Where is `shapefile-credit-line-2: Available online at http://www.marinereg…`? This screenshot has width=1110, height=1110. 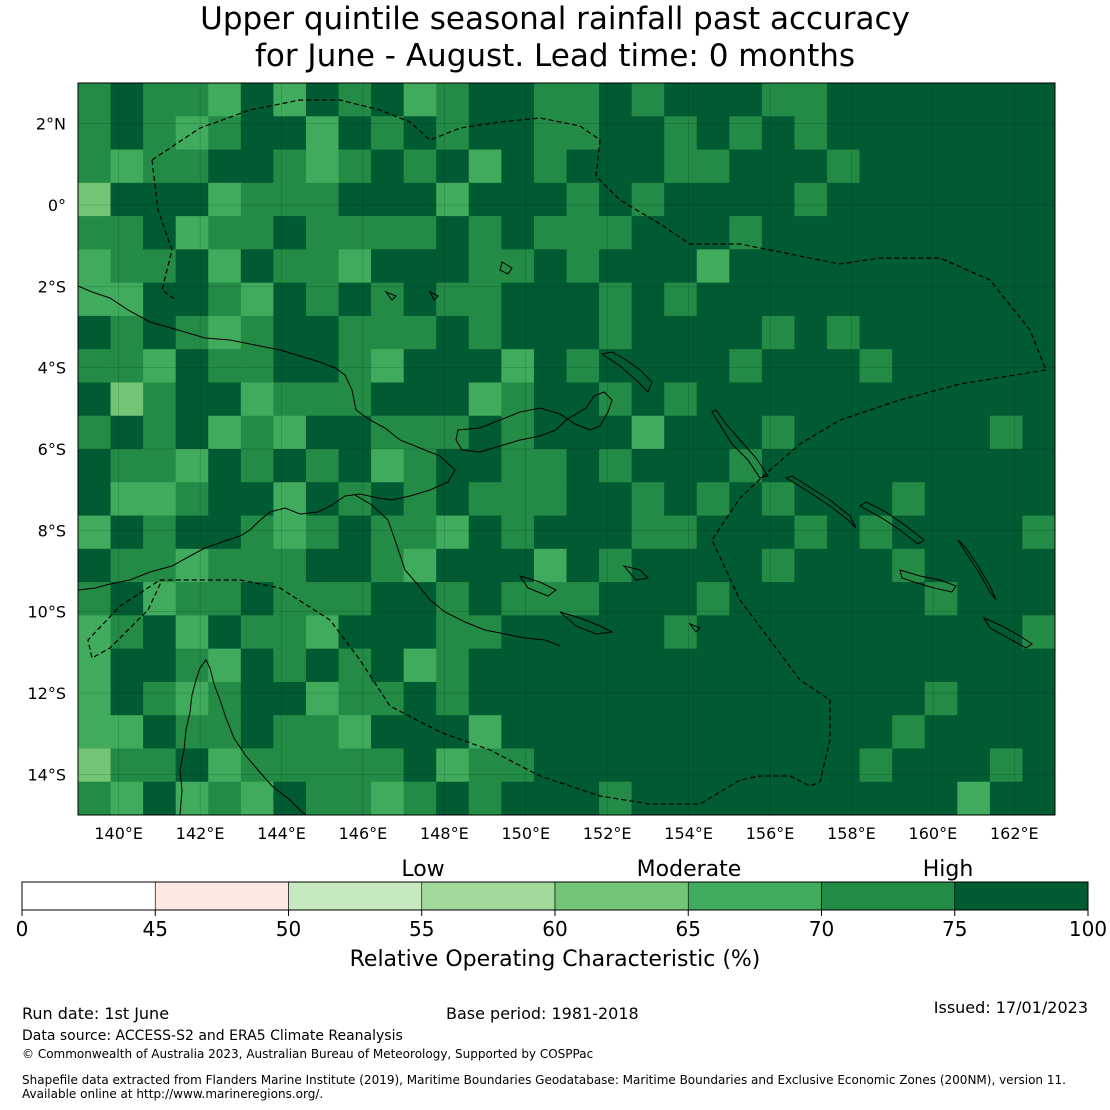
shapefile-credit-line-2: Available online at http://www.marinereg… is located at coordinates (173, 1094).